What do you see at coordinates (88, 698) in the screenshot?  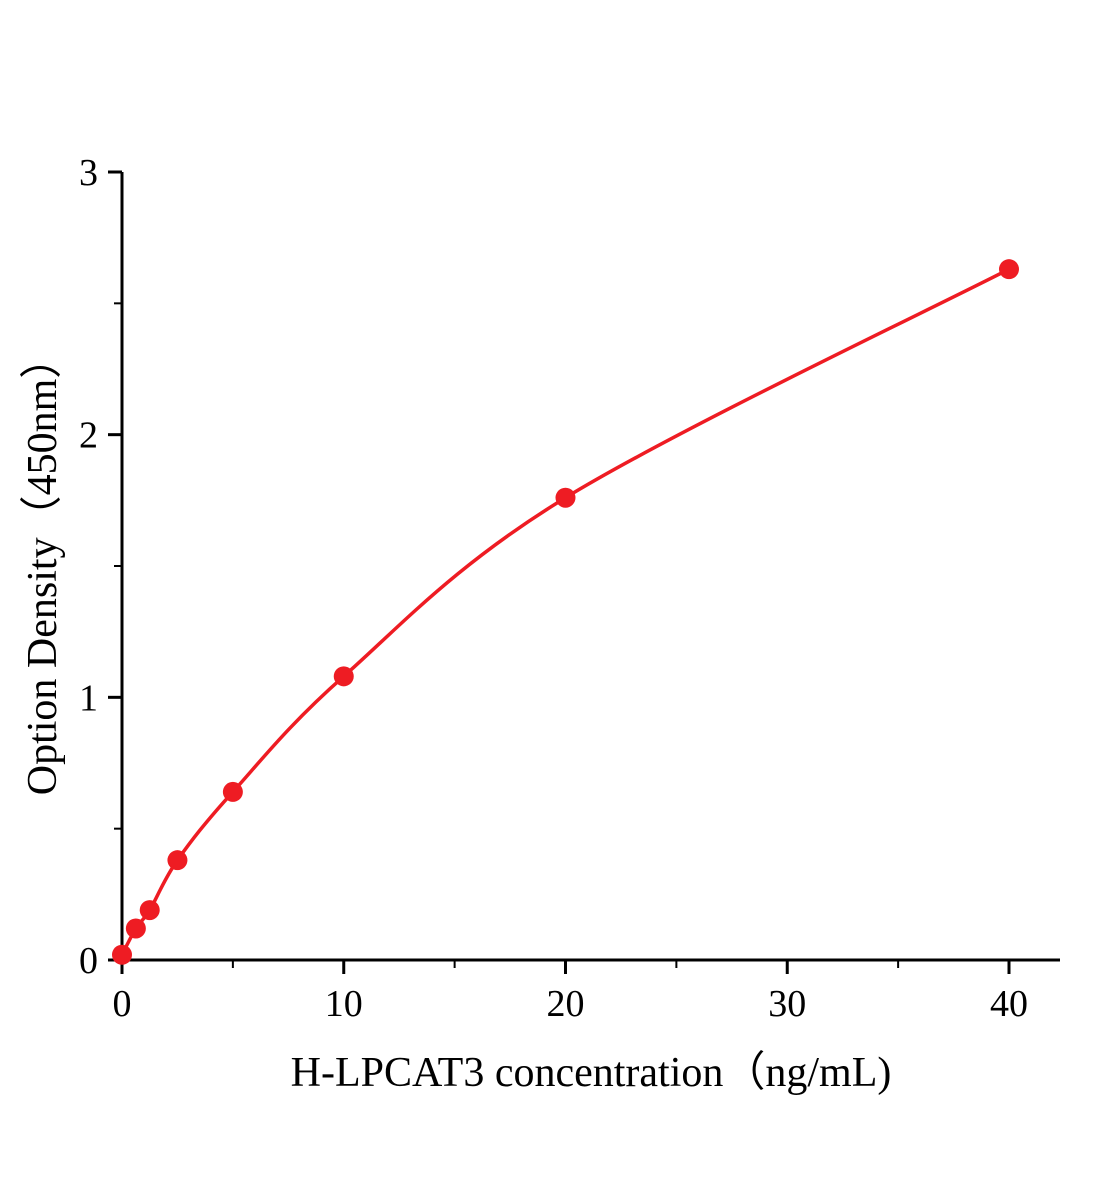 I see `y-tick-label: 1` at bounding box center [88, 698].